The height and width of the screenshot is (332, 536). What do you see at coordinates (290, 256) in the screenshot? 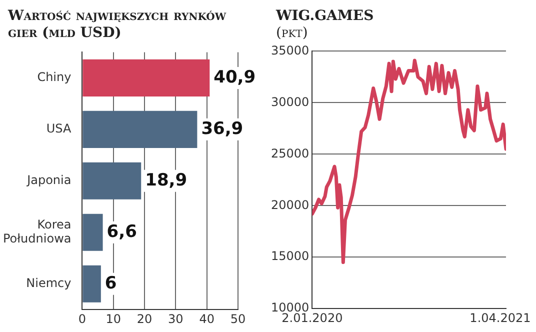
I see `y-tick-label: 15000` at bounding box center [290, 256].